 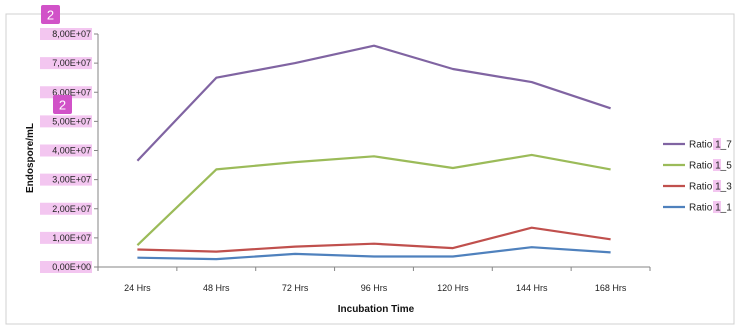 I want to click on y-tick-label: 5,00E+07, so click(x=71, y=121).